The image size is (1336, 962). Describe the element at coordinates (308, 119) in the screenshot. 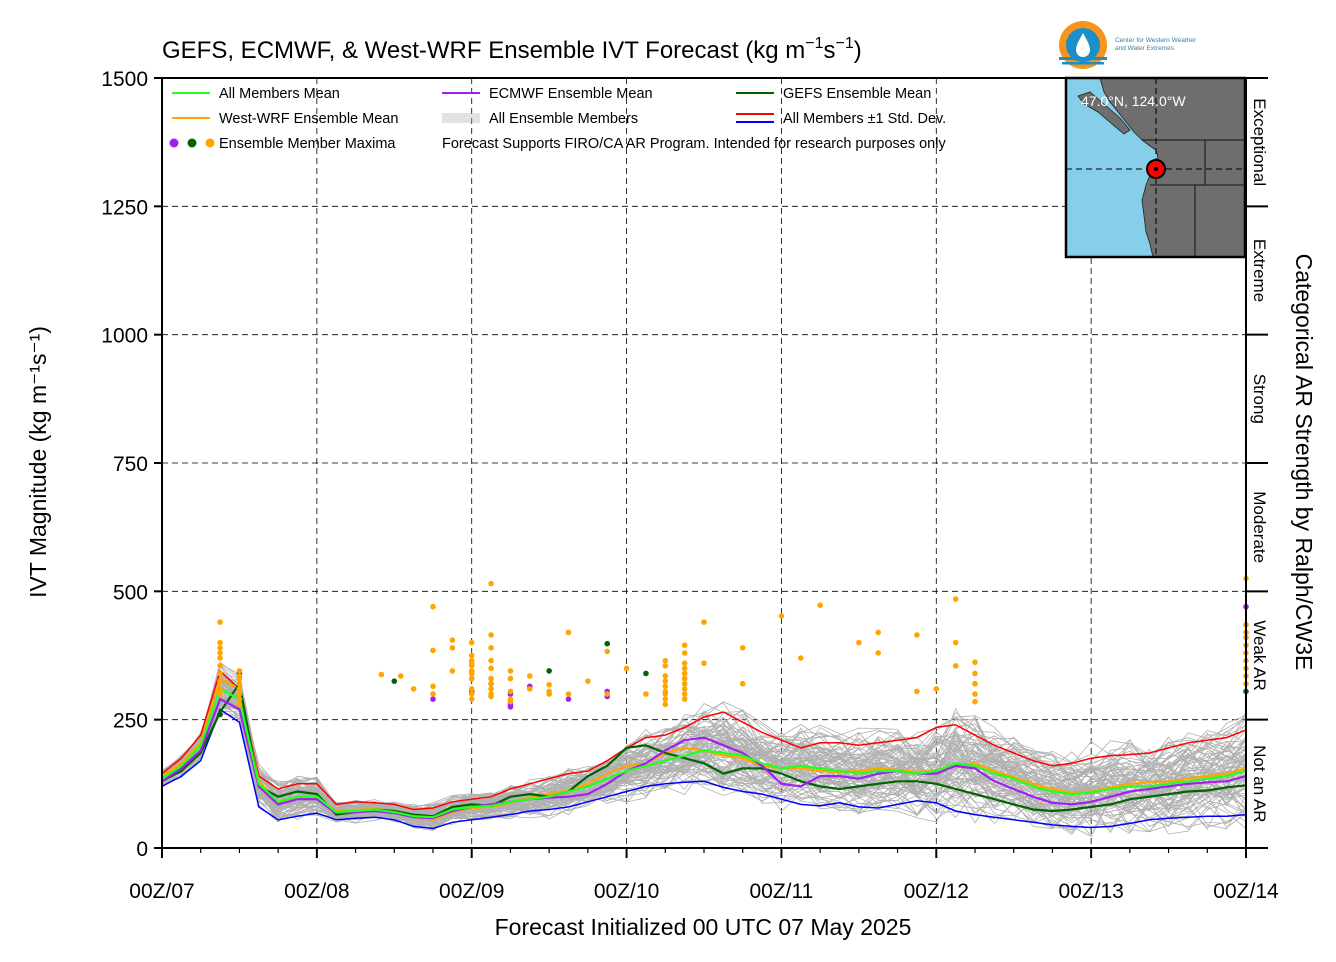

I see `legend-label: West-WRF Ensemble Mean` at that location.